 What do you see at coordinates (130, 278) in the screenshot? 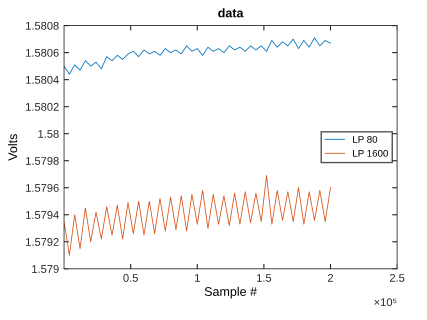
I see `x-tick-label: 0.5` at bounding box center [130, 278].